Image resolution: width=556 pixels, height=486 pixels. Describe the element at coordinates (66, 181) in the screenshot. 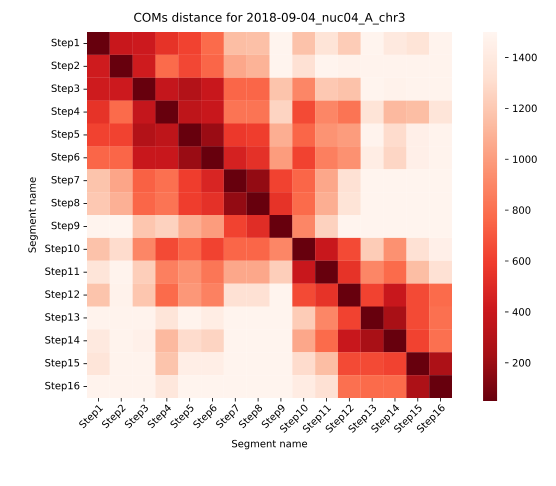

I see `y-tick-label: Step7` at that location.